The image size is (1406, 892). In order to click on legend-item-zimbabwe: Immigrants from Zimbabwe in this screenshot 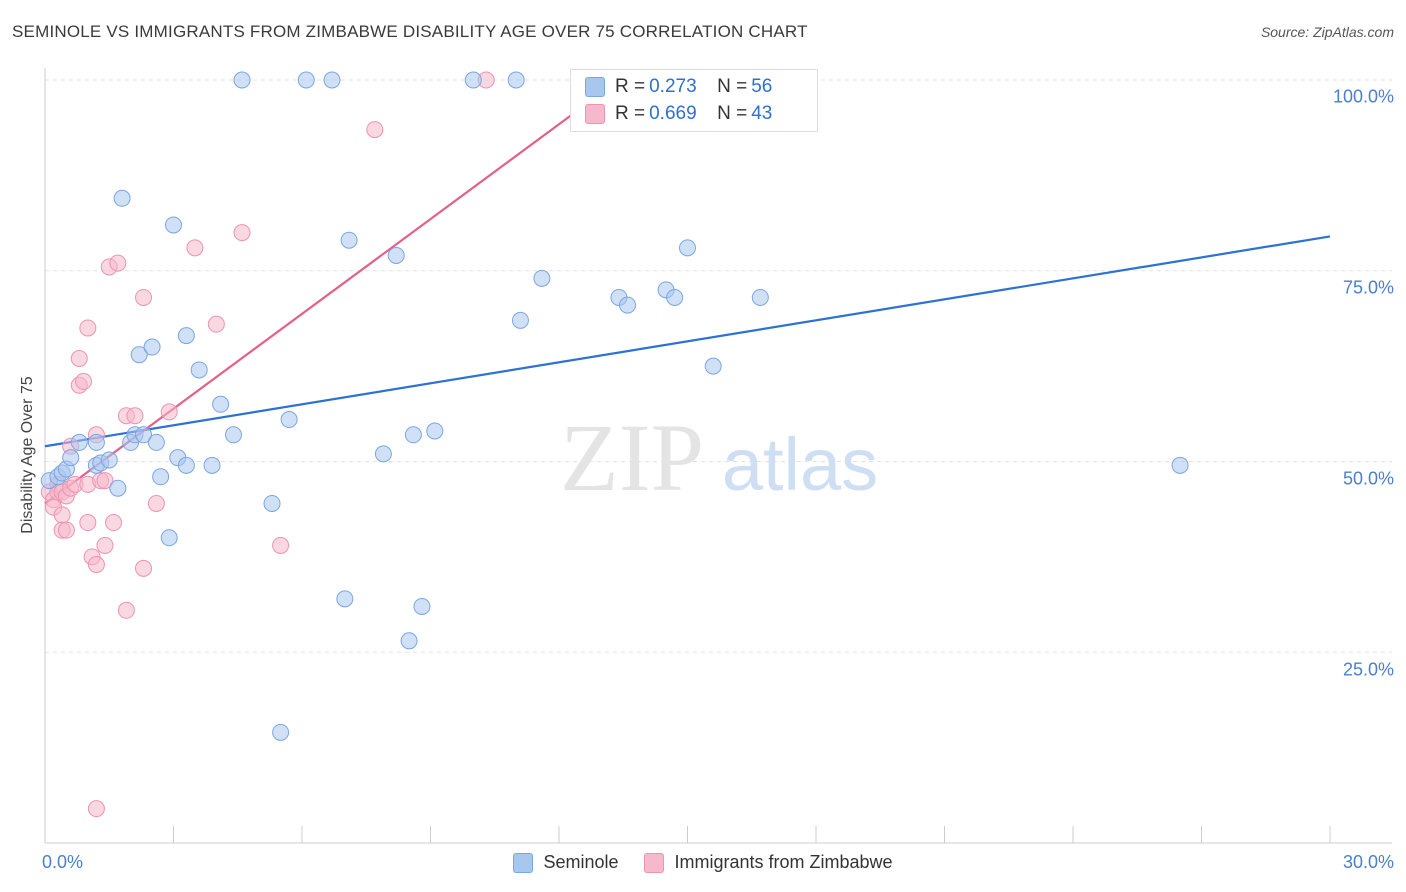, I will do `click(768, 862)`.